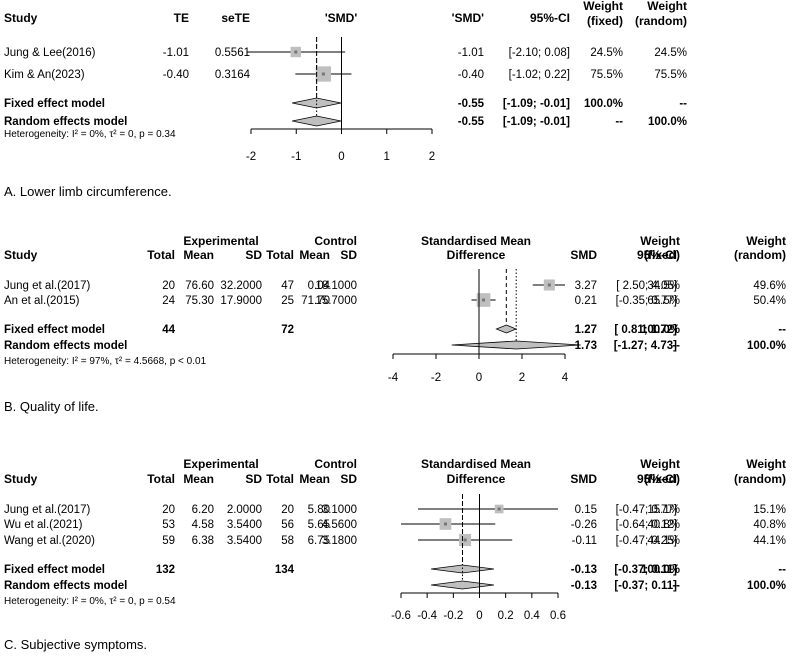  I want to click on random-ci: [-0.37; 0.11], so click(645, 586).